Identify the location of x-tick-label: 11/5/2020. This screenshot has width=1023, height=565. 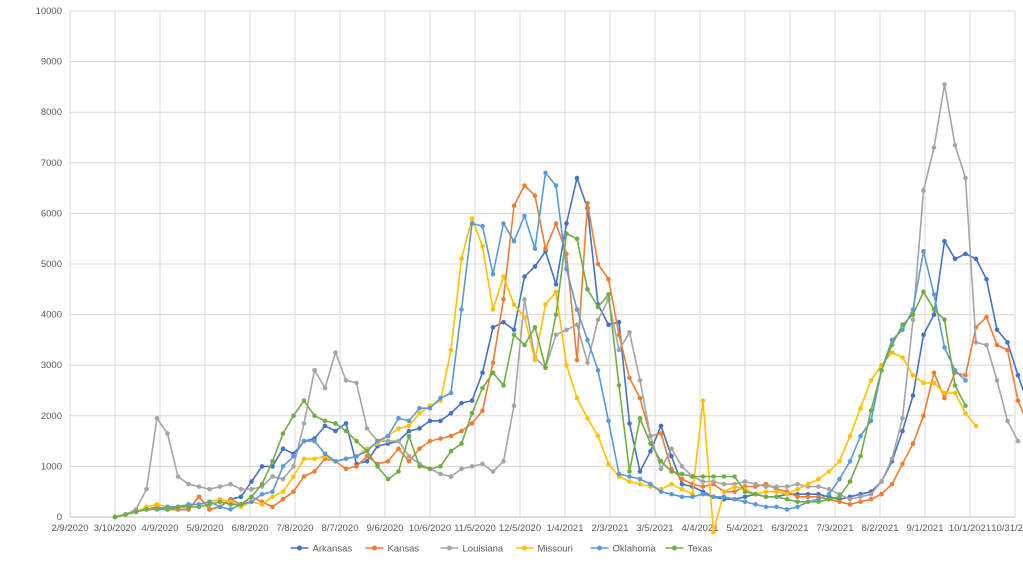
(475, 528).